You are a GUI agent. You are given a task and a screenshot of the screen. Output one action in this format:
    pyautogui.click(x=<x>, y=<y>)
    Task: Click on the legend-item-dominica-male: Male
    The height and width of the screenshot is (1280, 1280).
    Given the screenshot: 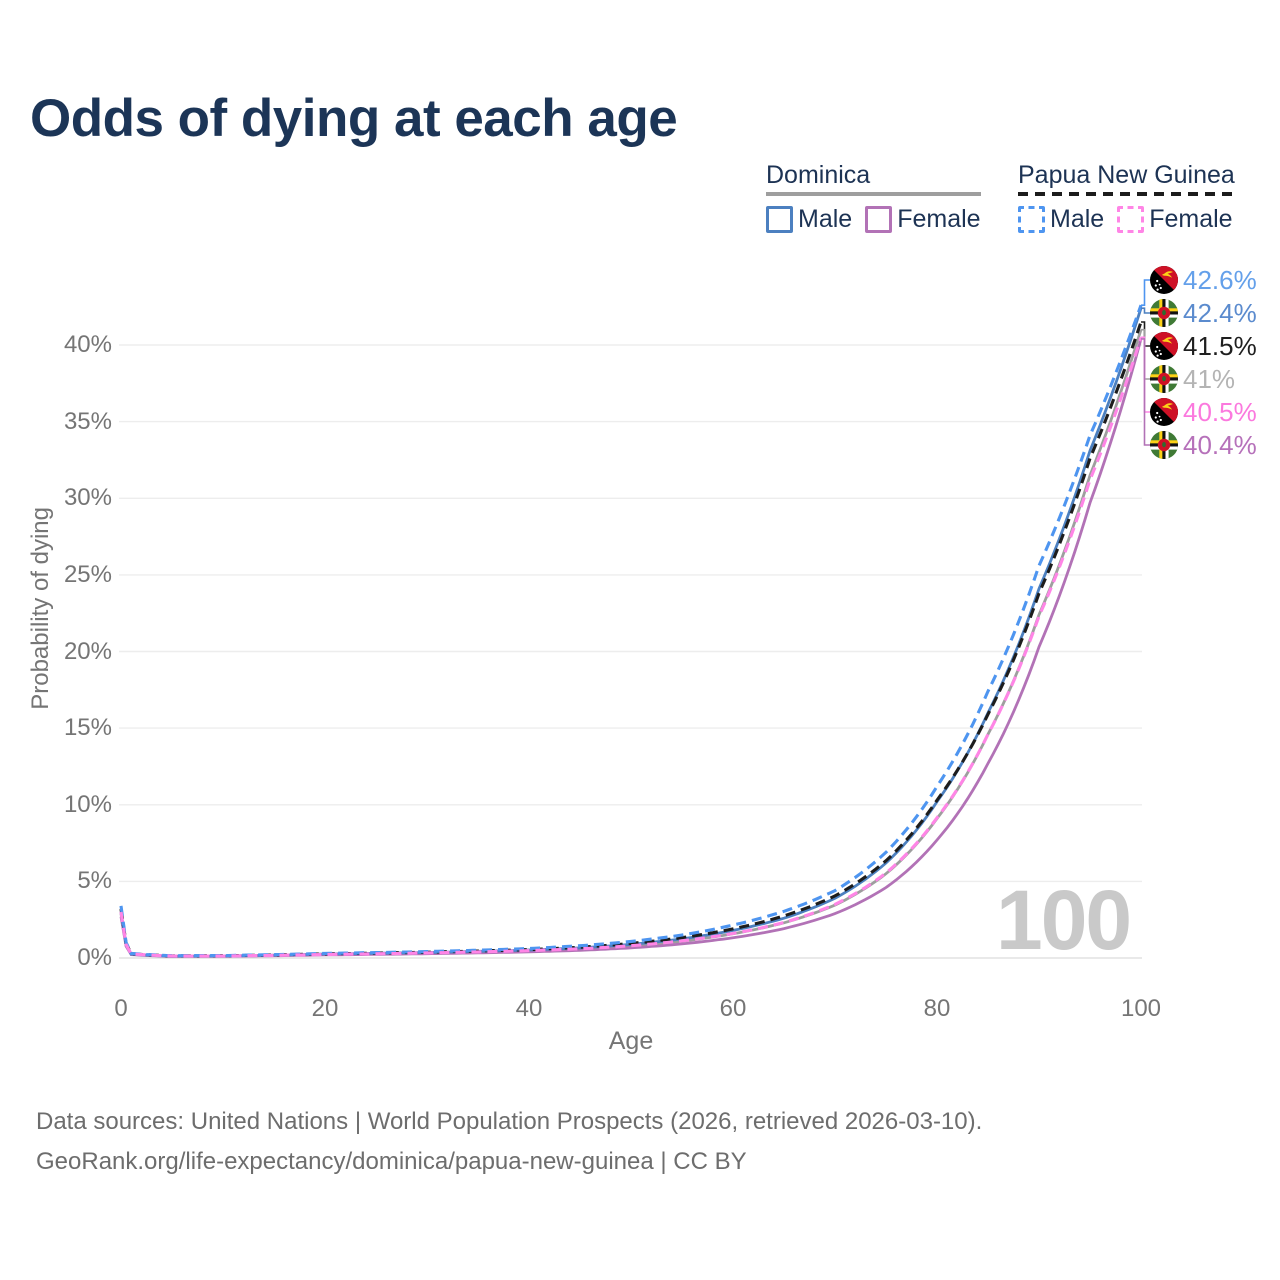 What is the action you would take?
    pyautogui.click(x=809, y=219)
    